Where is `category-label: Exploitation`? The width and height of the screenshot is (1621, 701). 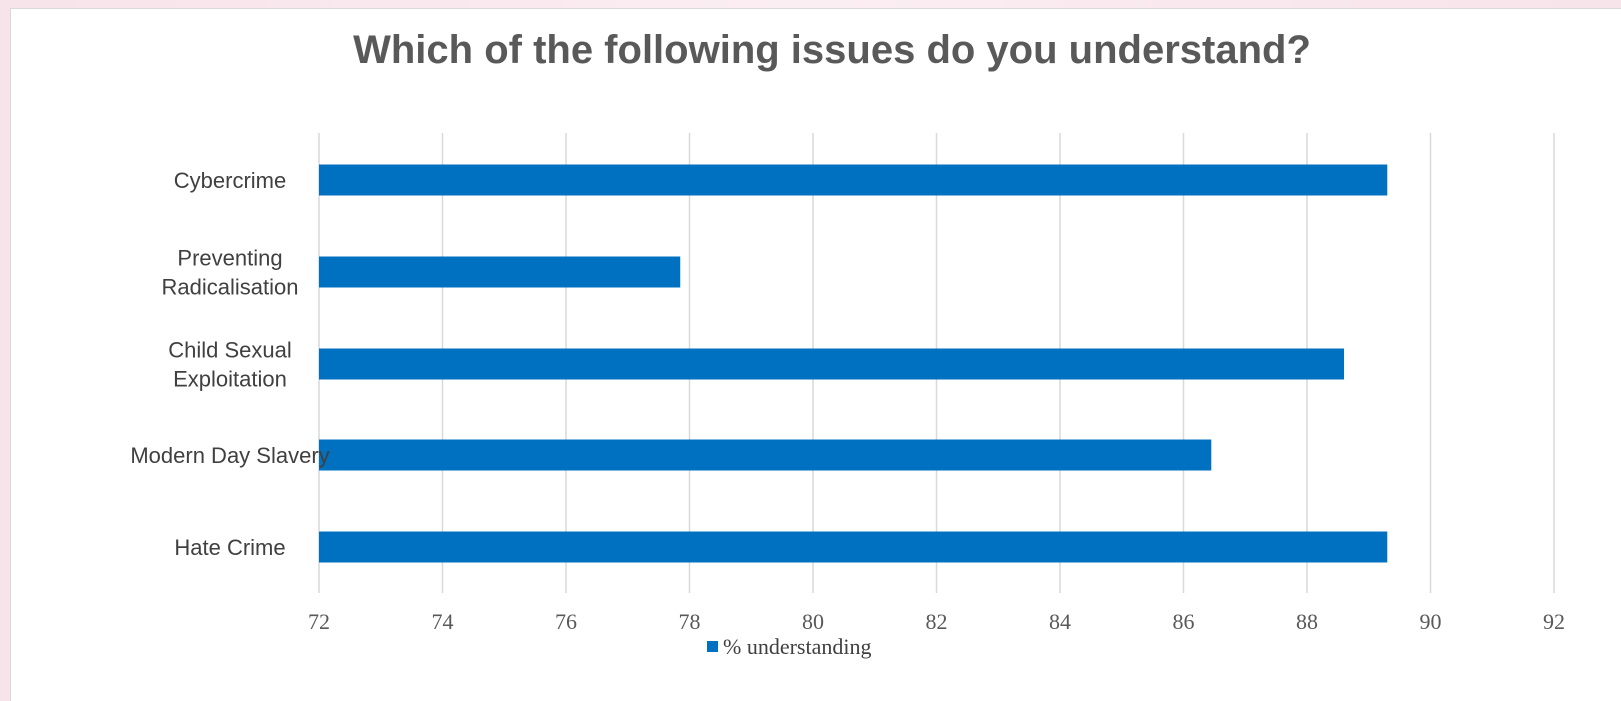
category-label: Exploitation is located at coordinates (230, 379).